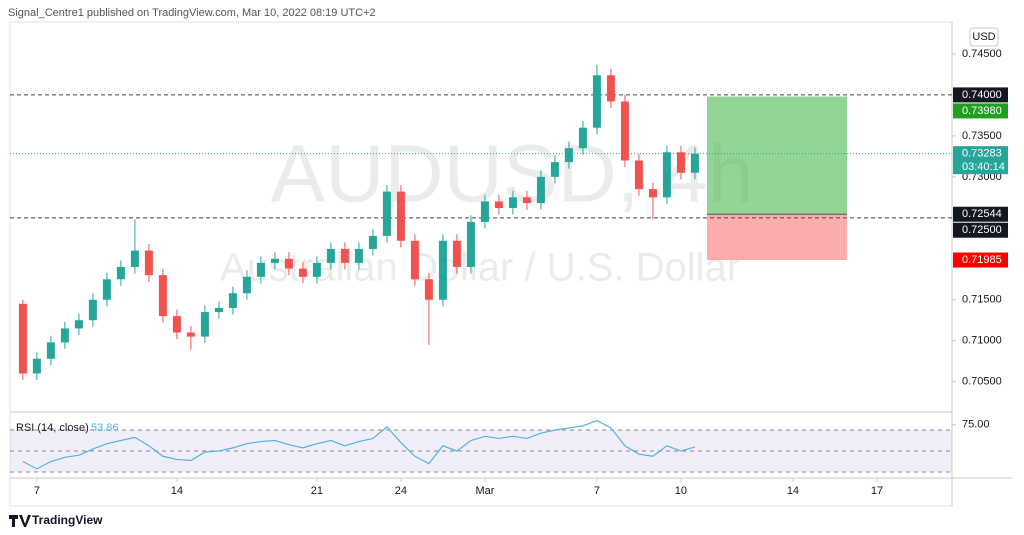 The image size is (1024, 535). What do you see at coordinates (982, 382) in the screenshot?
I see `y-tick-label: 0.70500` at bounding box center [982, 382].